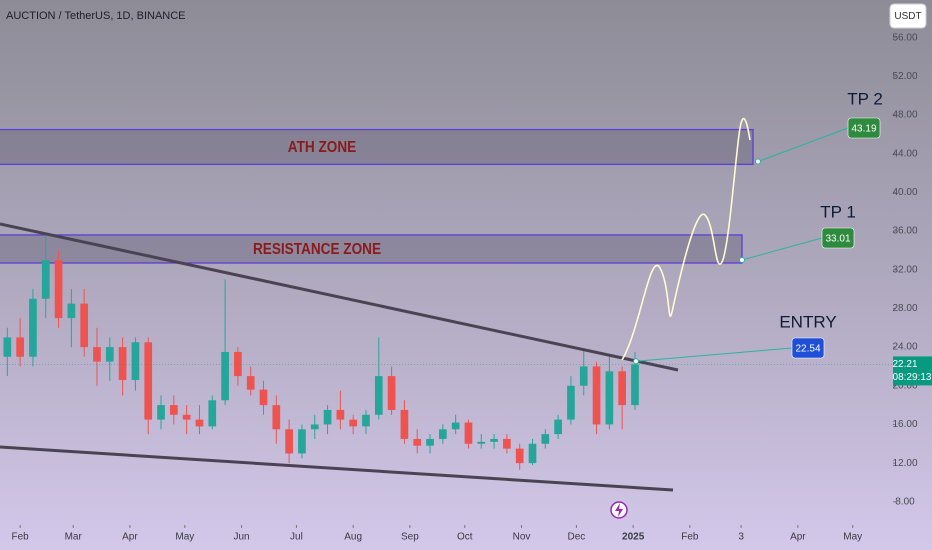  Describe the element at coordinates (465, 537) in the screenshot. I see `x-tick-label: Oct` at that location.